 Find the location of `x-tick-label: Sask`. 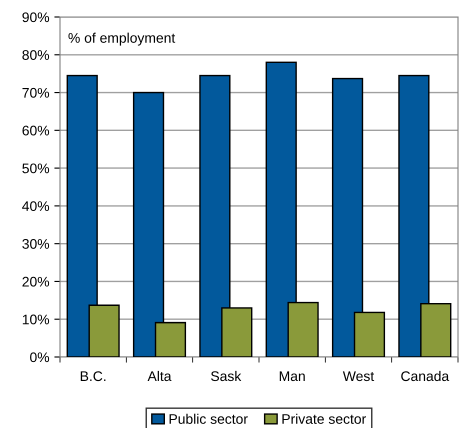

x-tick-label: Sask is located at coordinates (226, 376).